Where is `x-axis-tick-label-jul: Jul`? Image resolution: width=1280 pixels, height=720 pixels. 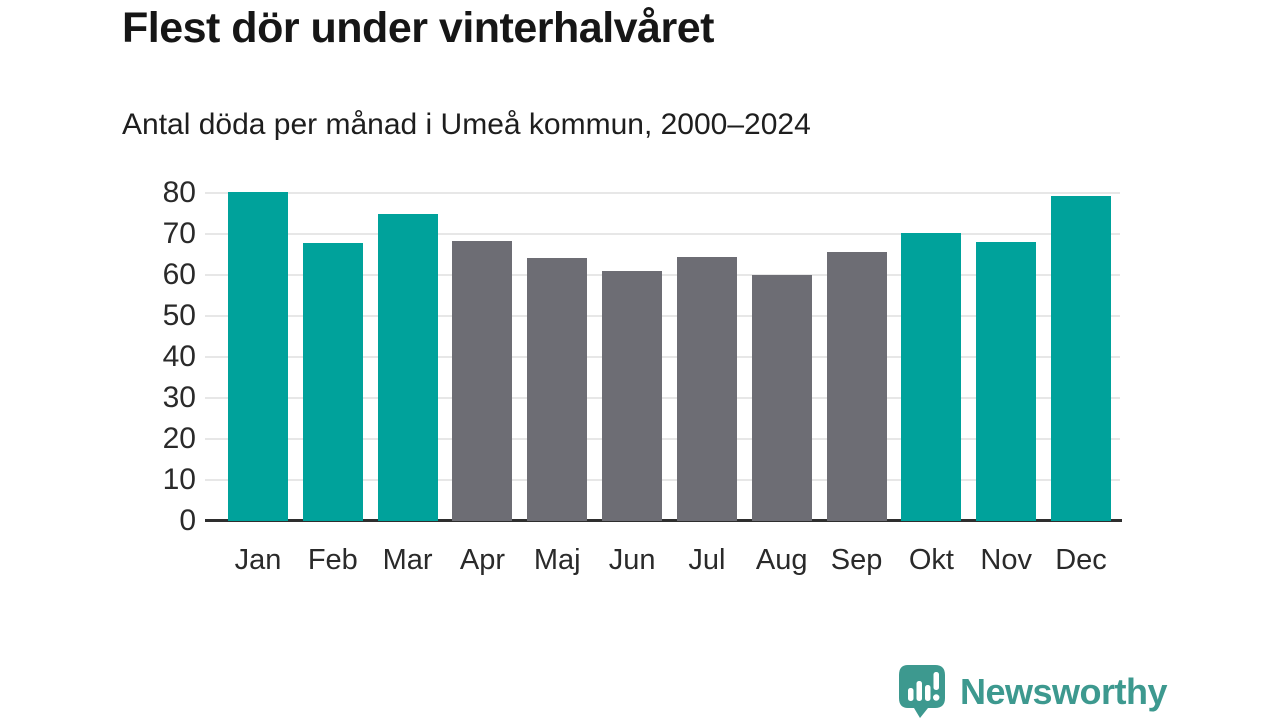 x-axis-tick-label-jul: Jul is located at coordinates (707, 560).